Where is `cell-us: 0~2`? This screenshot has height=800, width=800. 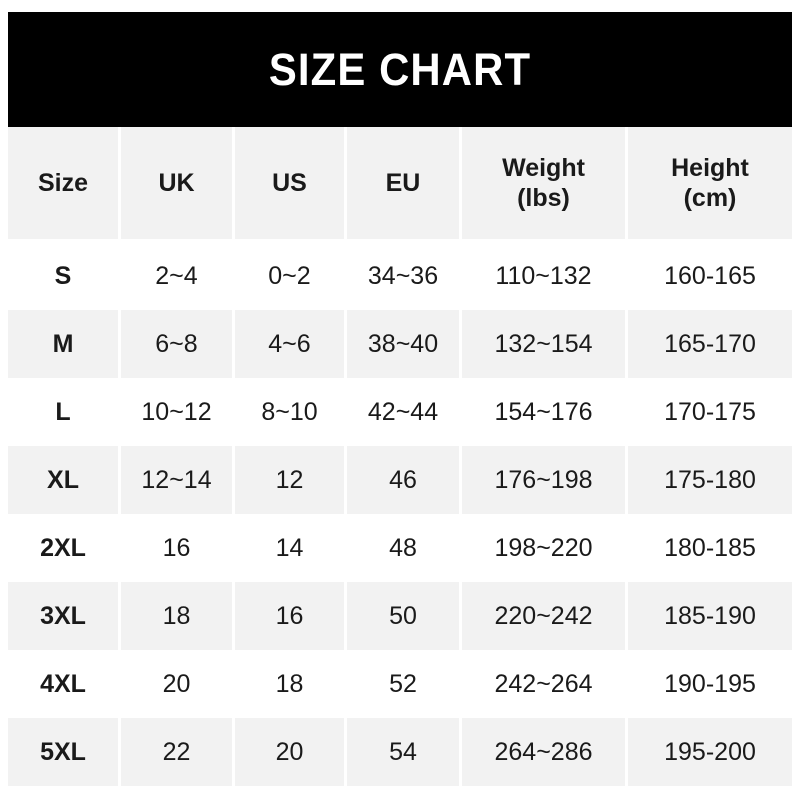
cell-us: 0~2 is located at coordinates (291, 276).